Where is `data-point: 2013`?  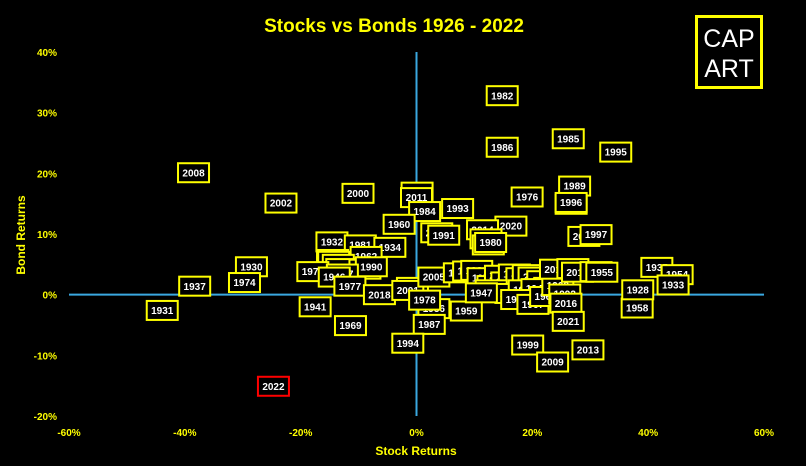 data-point: 2013 is located at coordinates (588, 350).